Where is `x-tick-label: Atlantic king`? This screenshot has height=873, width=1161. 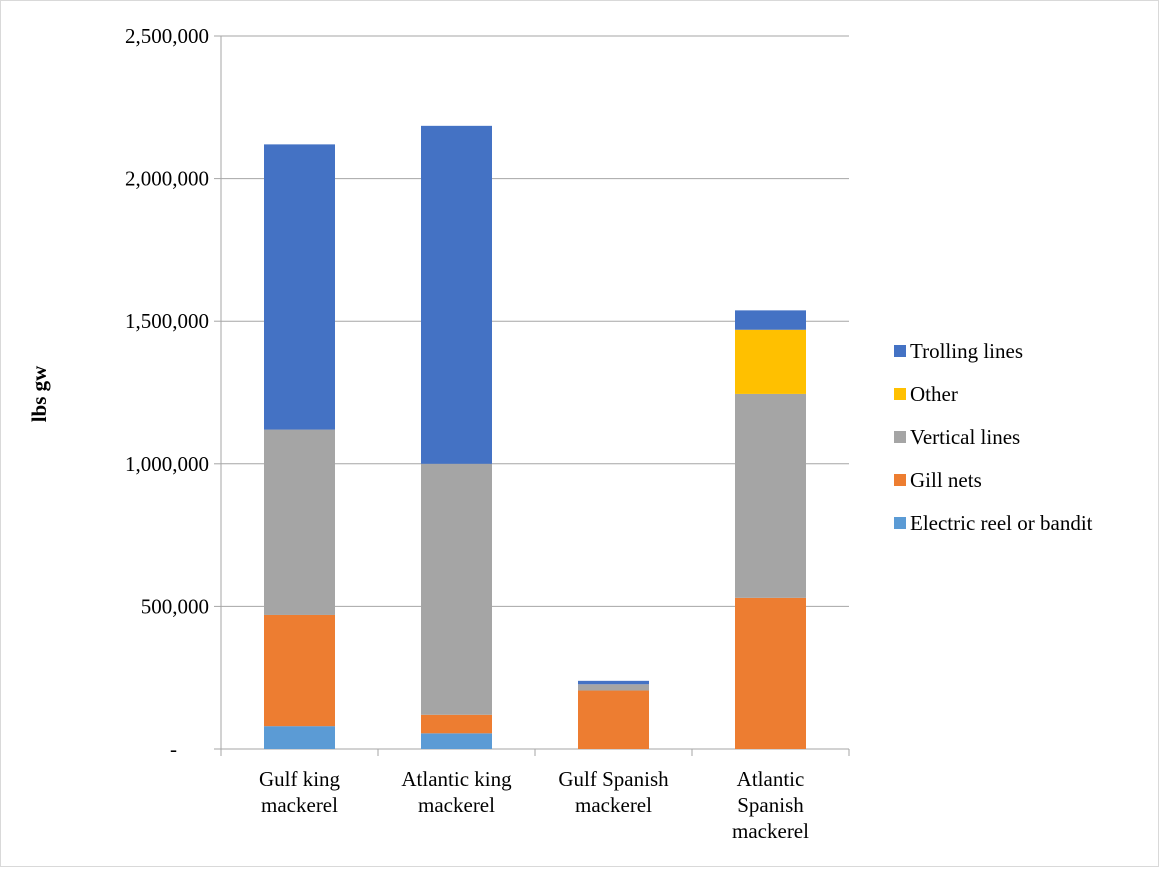
x-tick-label: Atlantic king is located at coordinates (456, 779).